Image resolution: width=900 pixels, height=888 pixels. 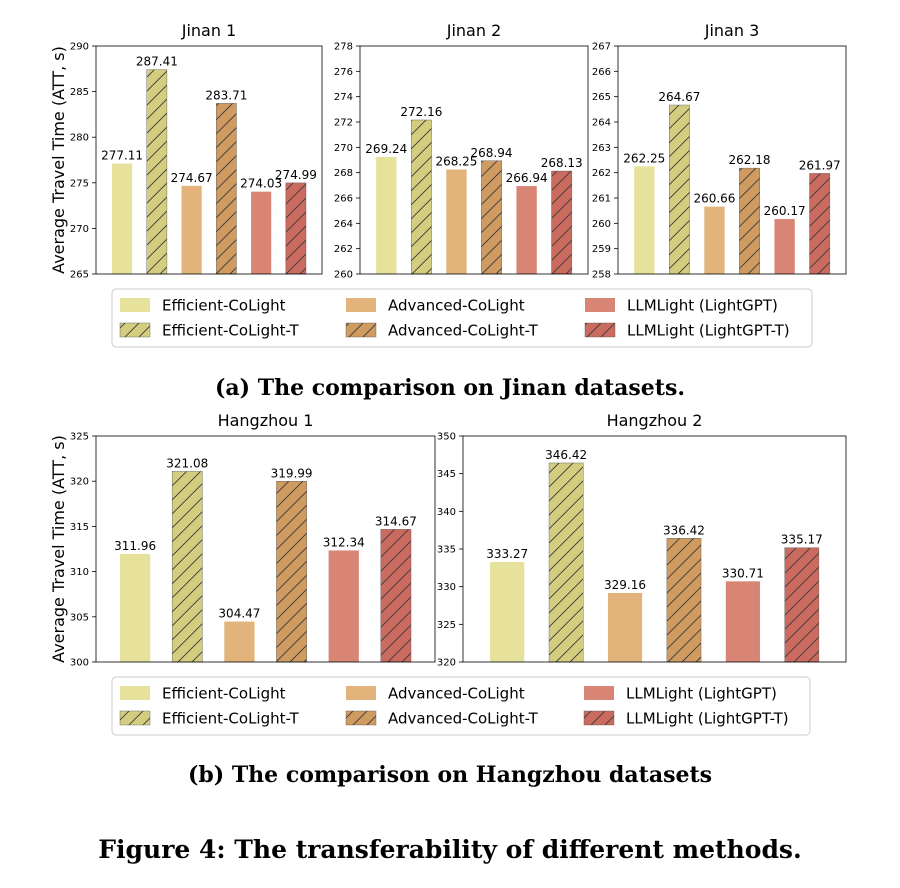 What do you see at coordinates (562, 163) in the screenshot?
I see `bar-value-label: 268.13` at bounding box center [562, 163].